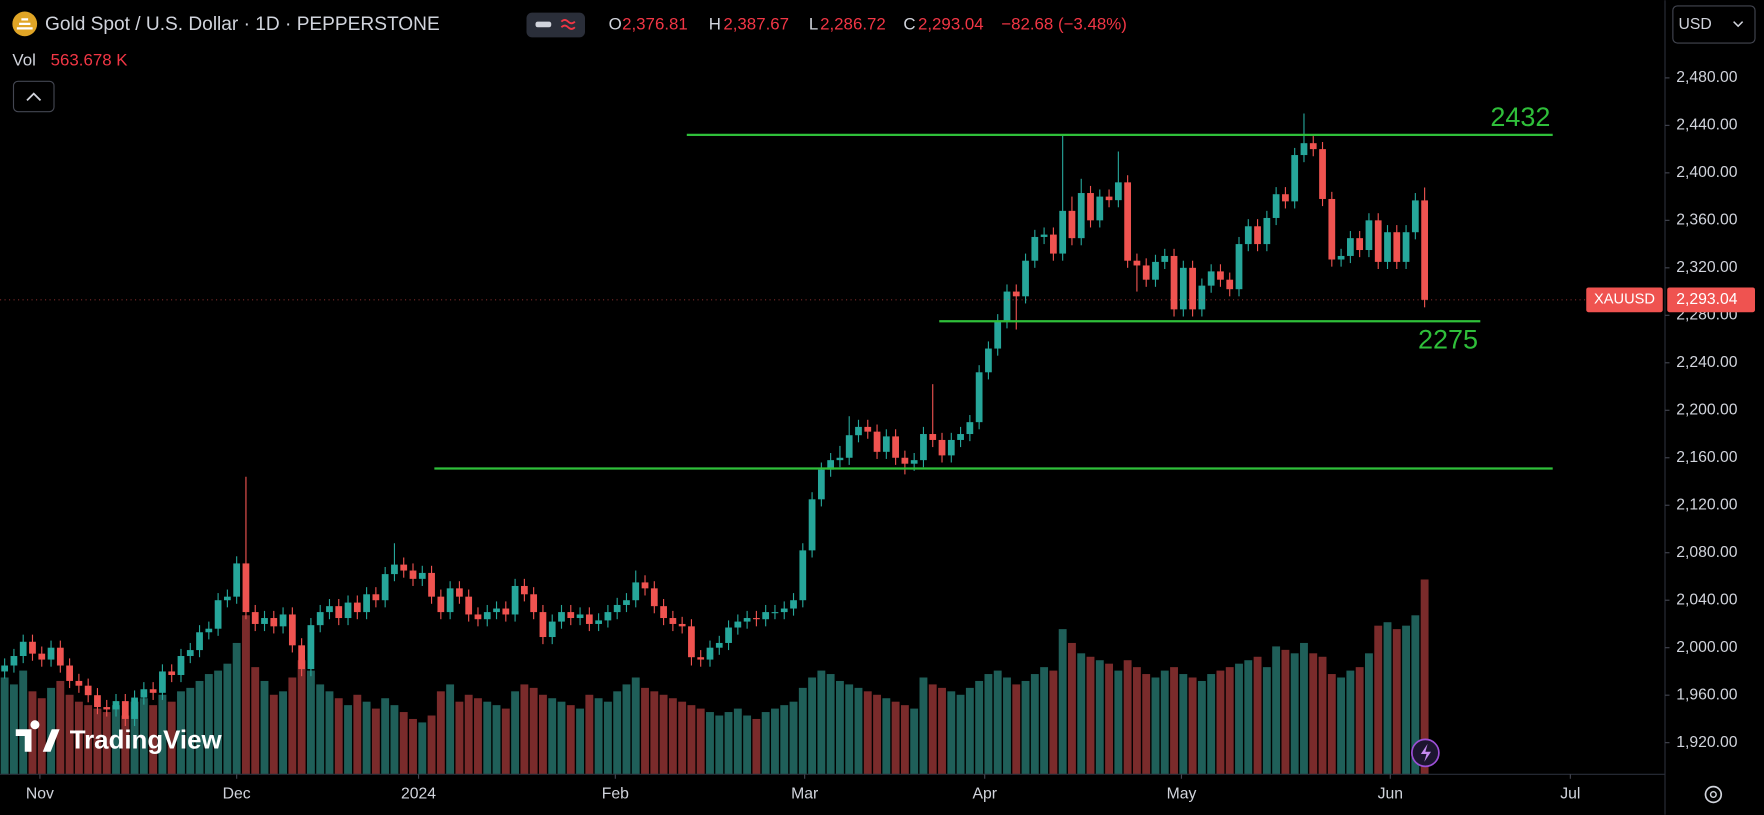 This screenshot has width=1764, height=815. I want to click on price-tag-label: 2,293.04, so click(1707, 299).